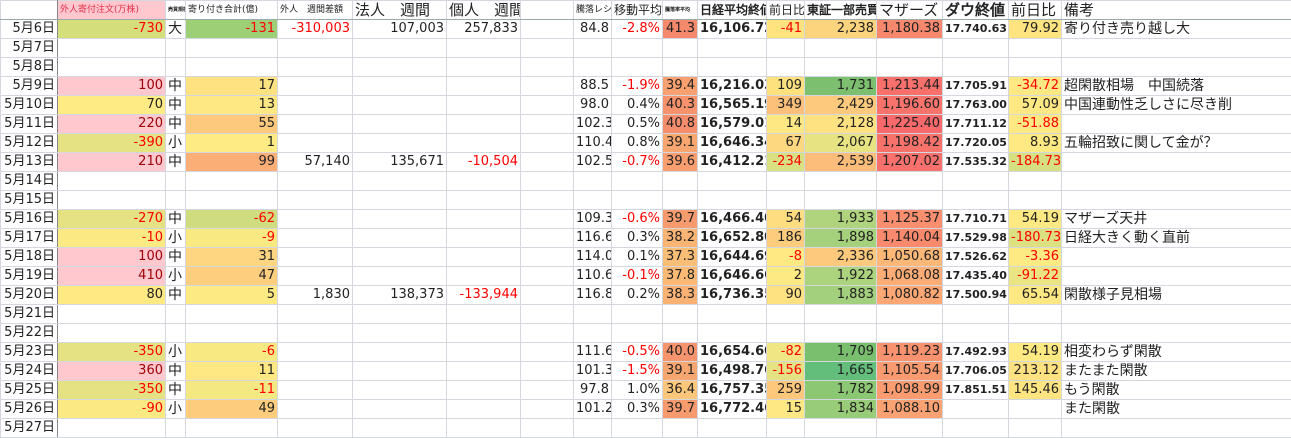 Image resolution: width=1291 pixels, height=438 pixels. I want to click on cell-notes, so click(1176, 48).